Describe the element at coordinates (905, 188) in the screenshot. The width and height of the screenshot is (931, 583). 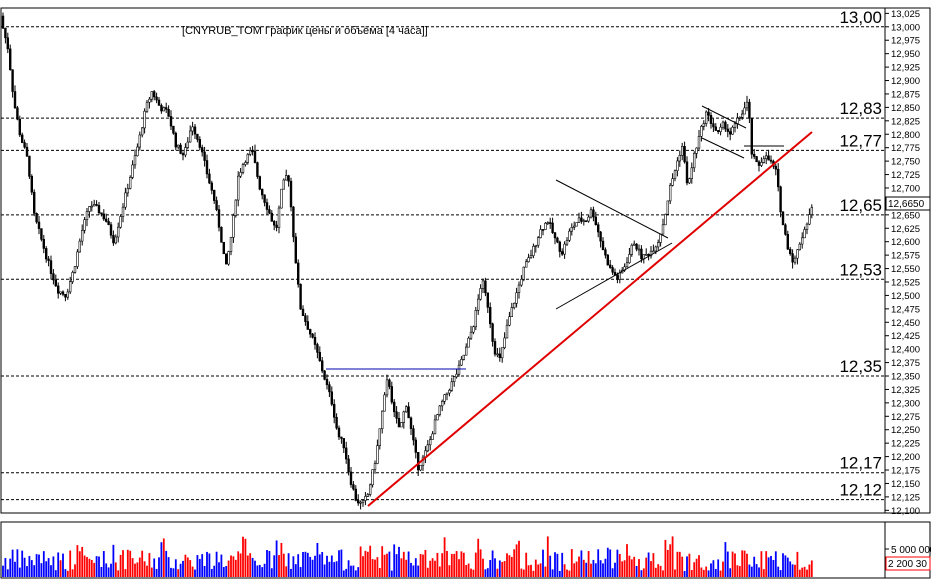
I see `y-tick-label: 12,700` at that location.